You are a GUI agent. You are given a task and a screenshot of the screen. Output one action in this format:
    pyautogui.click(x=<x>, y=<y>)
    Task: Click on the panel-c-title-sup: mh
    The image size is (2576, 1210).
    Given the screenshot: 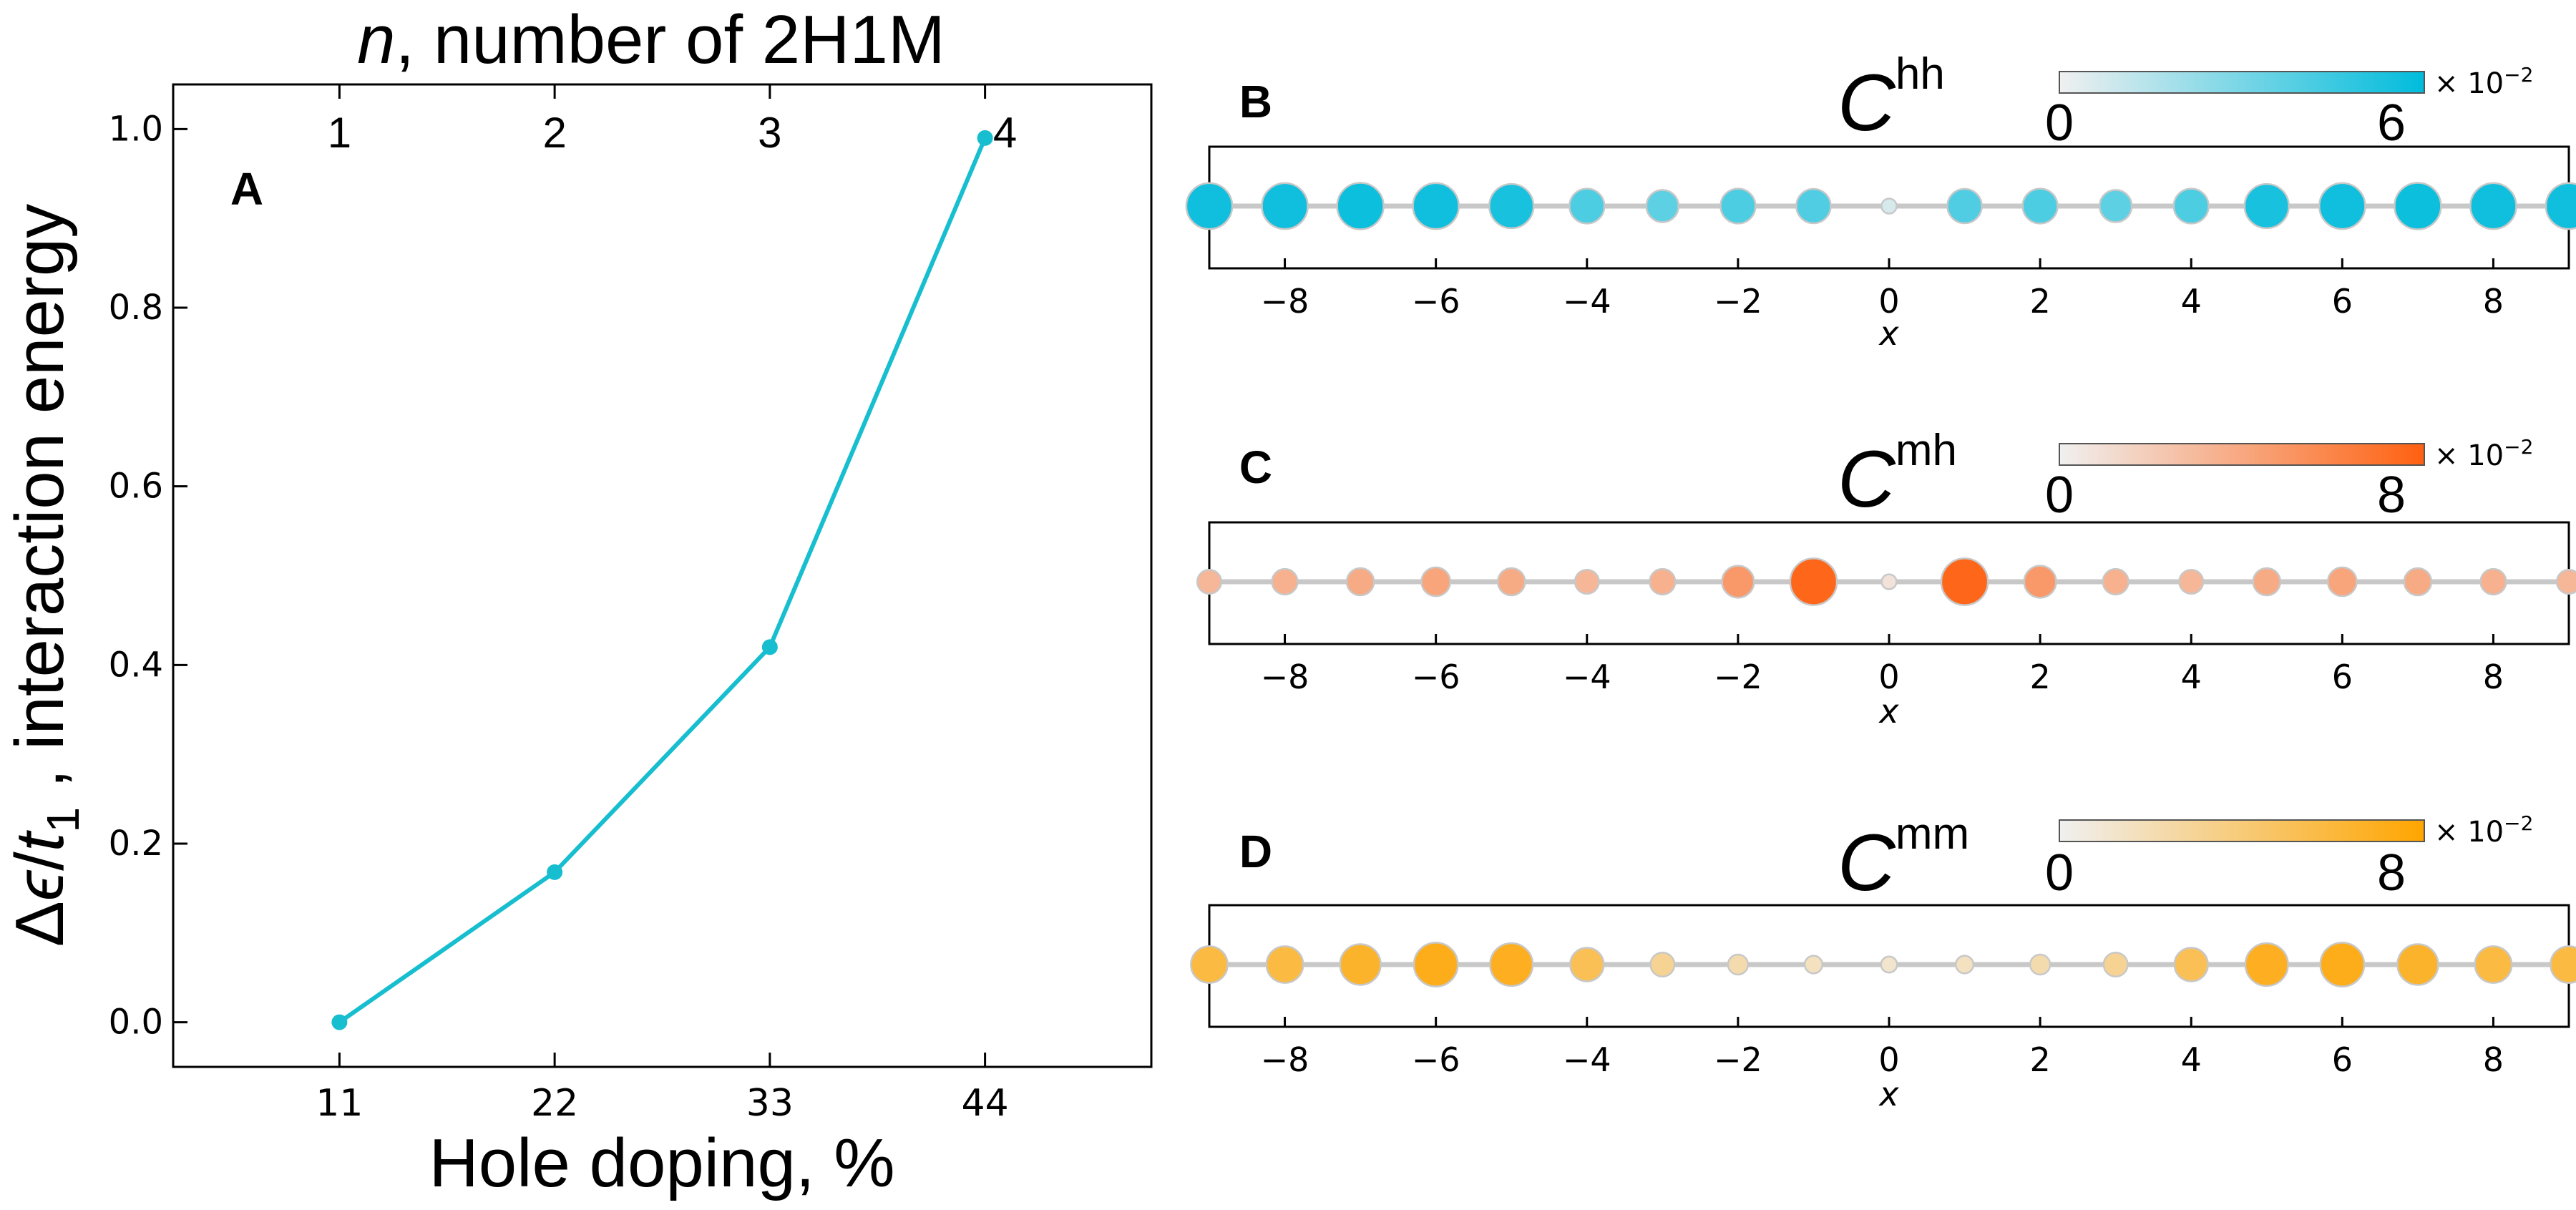 What is the action you would take?
    pyautogui.click(x=1926, y=450)
    